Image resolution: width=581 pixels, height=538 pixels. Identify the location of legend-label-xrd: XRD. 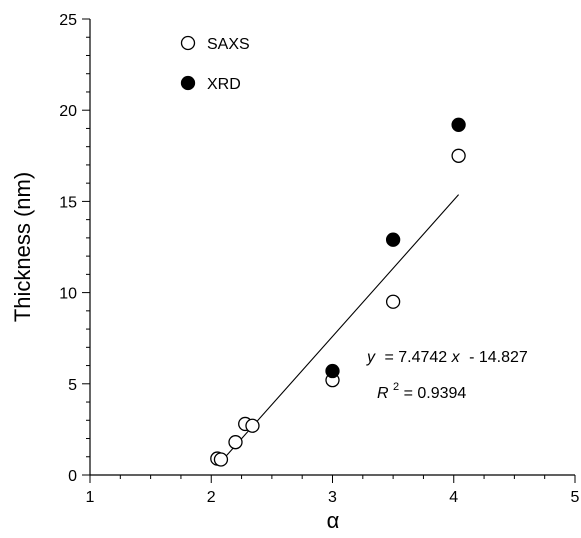
(224, 84).